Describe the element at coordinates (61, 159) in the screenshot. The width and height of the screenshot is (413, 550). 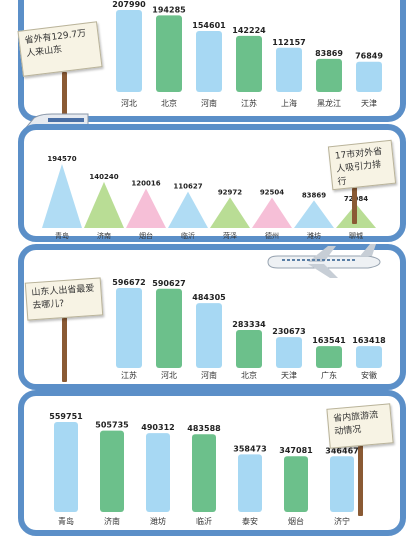
I see `value-label: 194570` at that location.